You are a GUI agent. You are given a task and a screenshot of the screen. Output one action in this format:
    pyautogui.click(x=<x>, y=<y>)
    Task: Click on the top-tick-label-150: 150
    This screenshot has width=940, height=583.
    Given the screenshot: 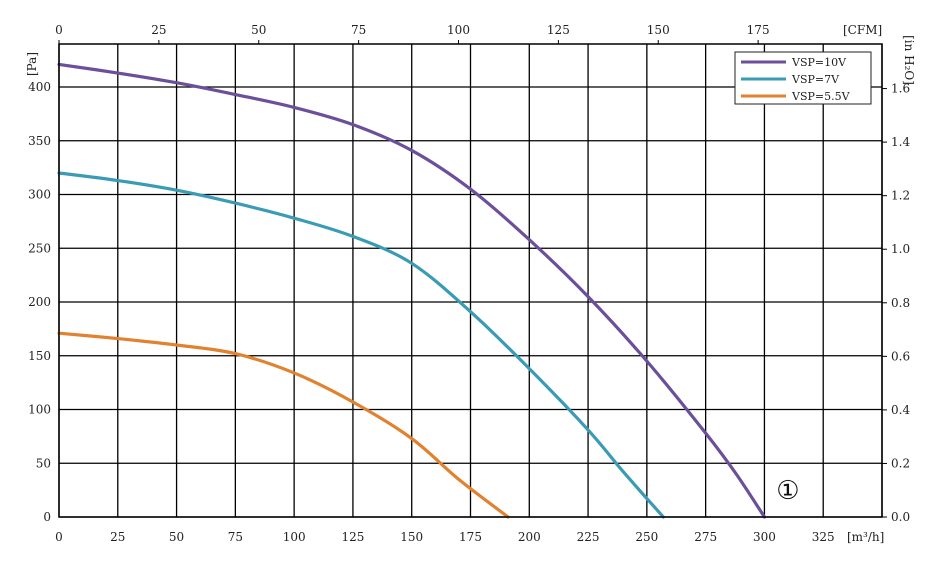 What is the action you would take?
    pyautogui.click(x=658, y=30)
    